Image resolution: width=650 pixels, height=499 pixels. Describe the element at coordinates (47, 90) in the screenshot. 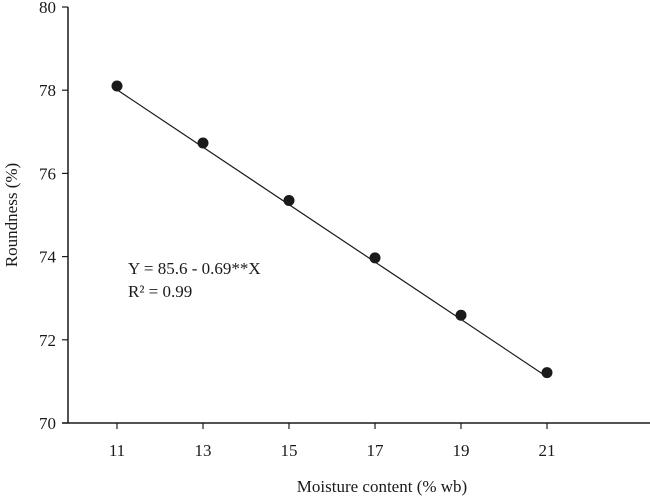

I see `y-tick-label: 78` at that location.